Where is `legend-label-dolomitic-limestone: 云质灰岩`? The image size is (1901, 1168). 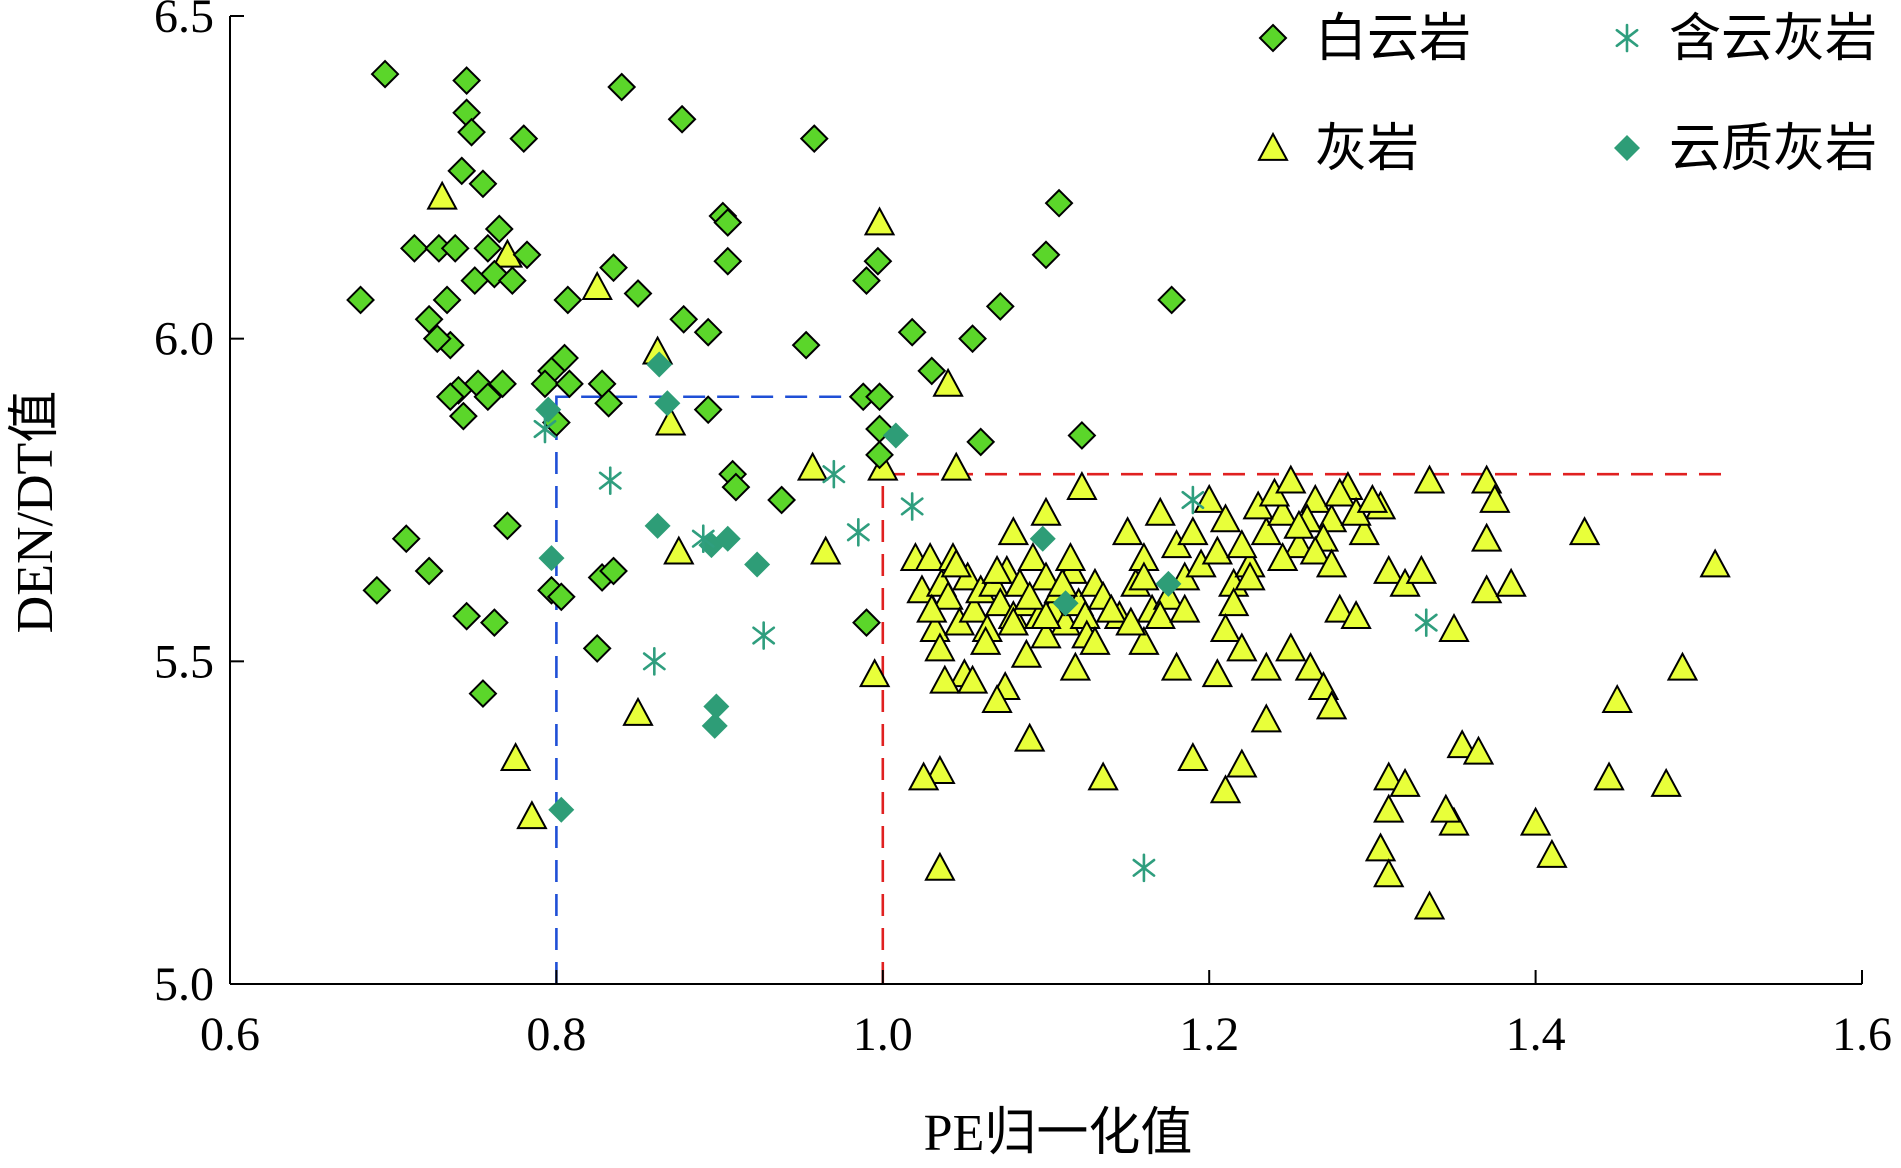 legend-label-dolomitic-limestone: 云质灰岩 is located at coordinates (1773, 149).